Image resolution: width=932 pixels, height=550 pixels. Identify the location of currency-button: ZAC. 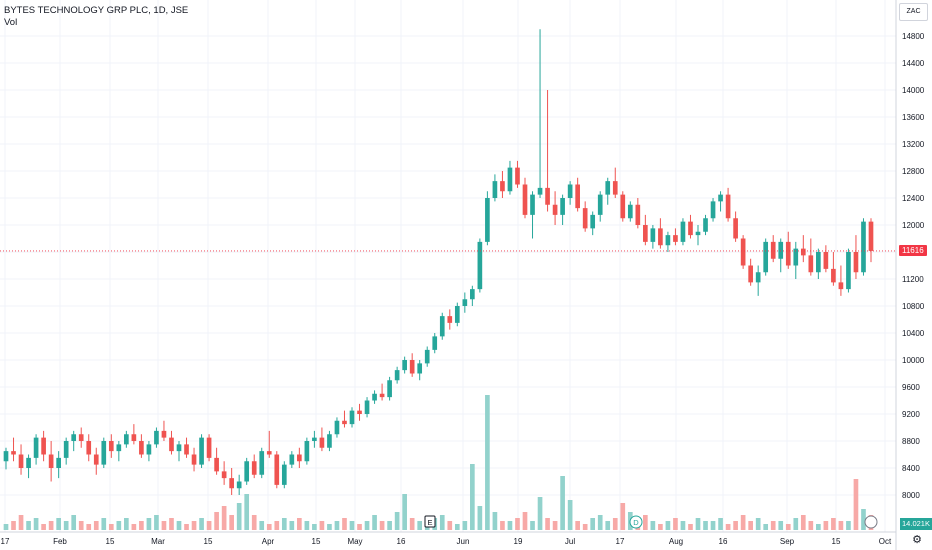
(913, 12).